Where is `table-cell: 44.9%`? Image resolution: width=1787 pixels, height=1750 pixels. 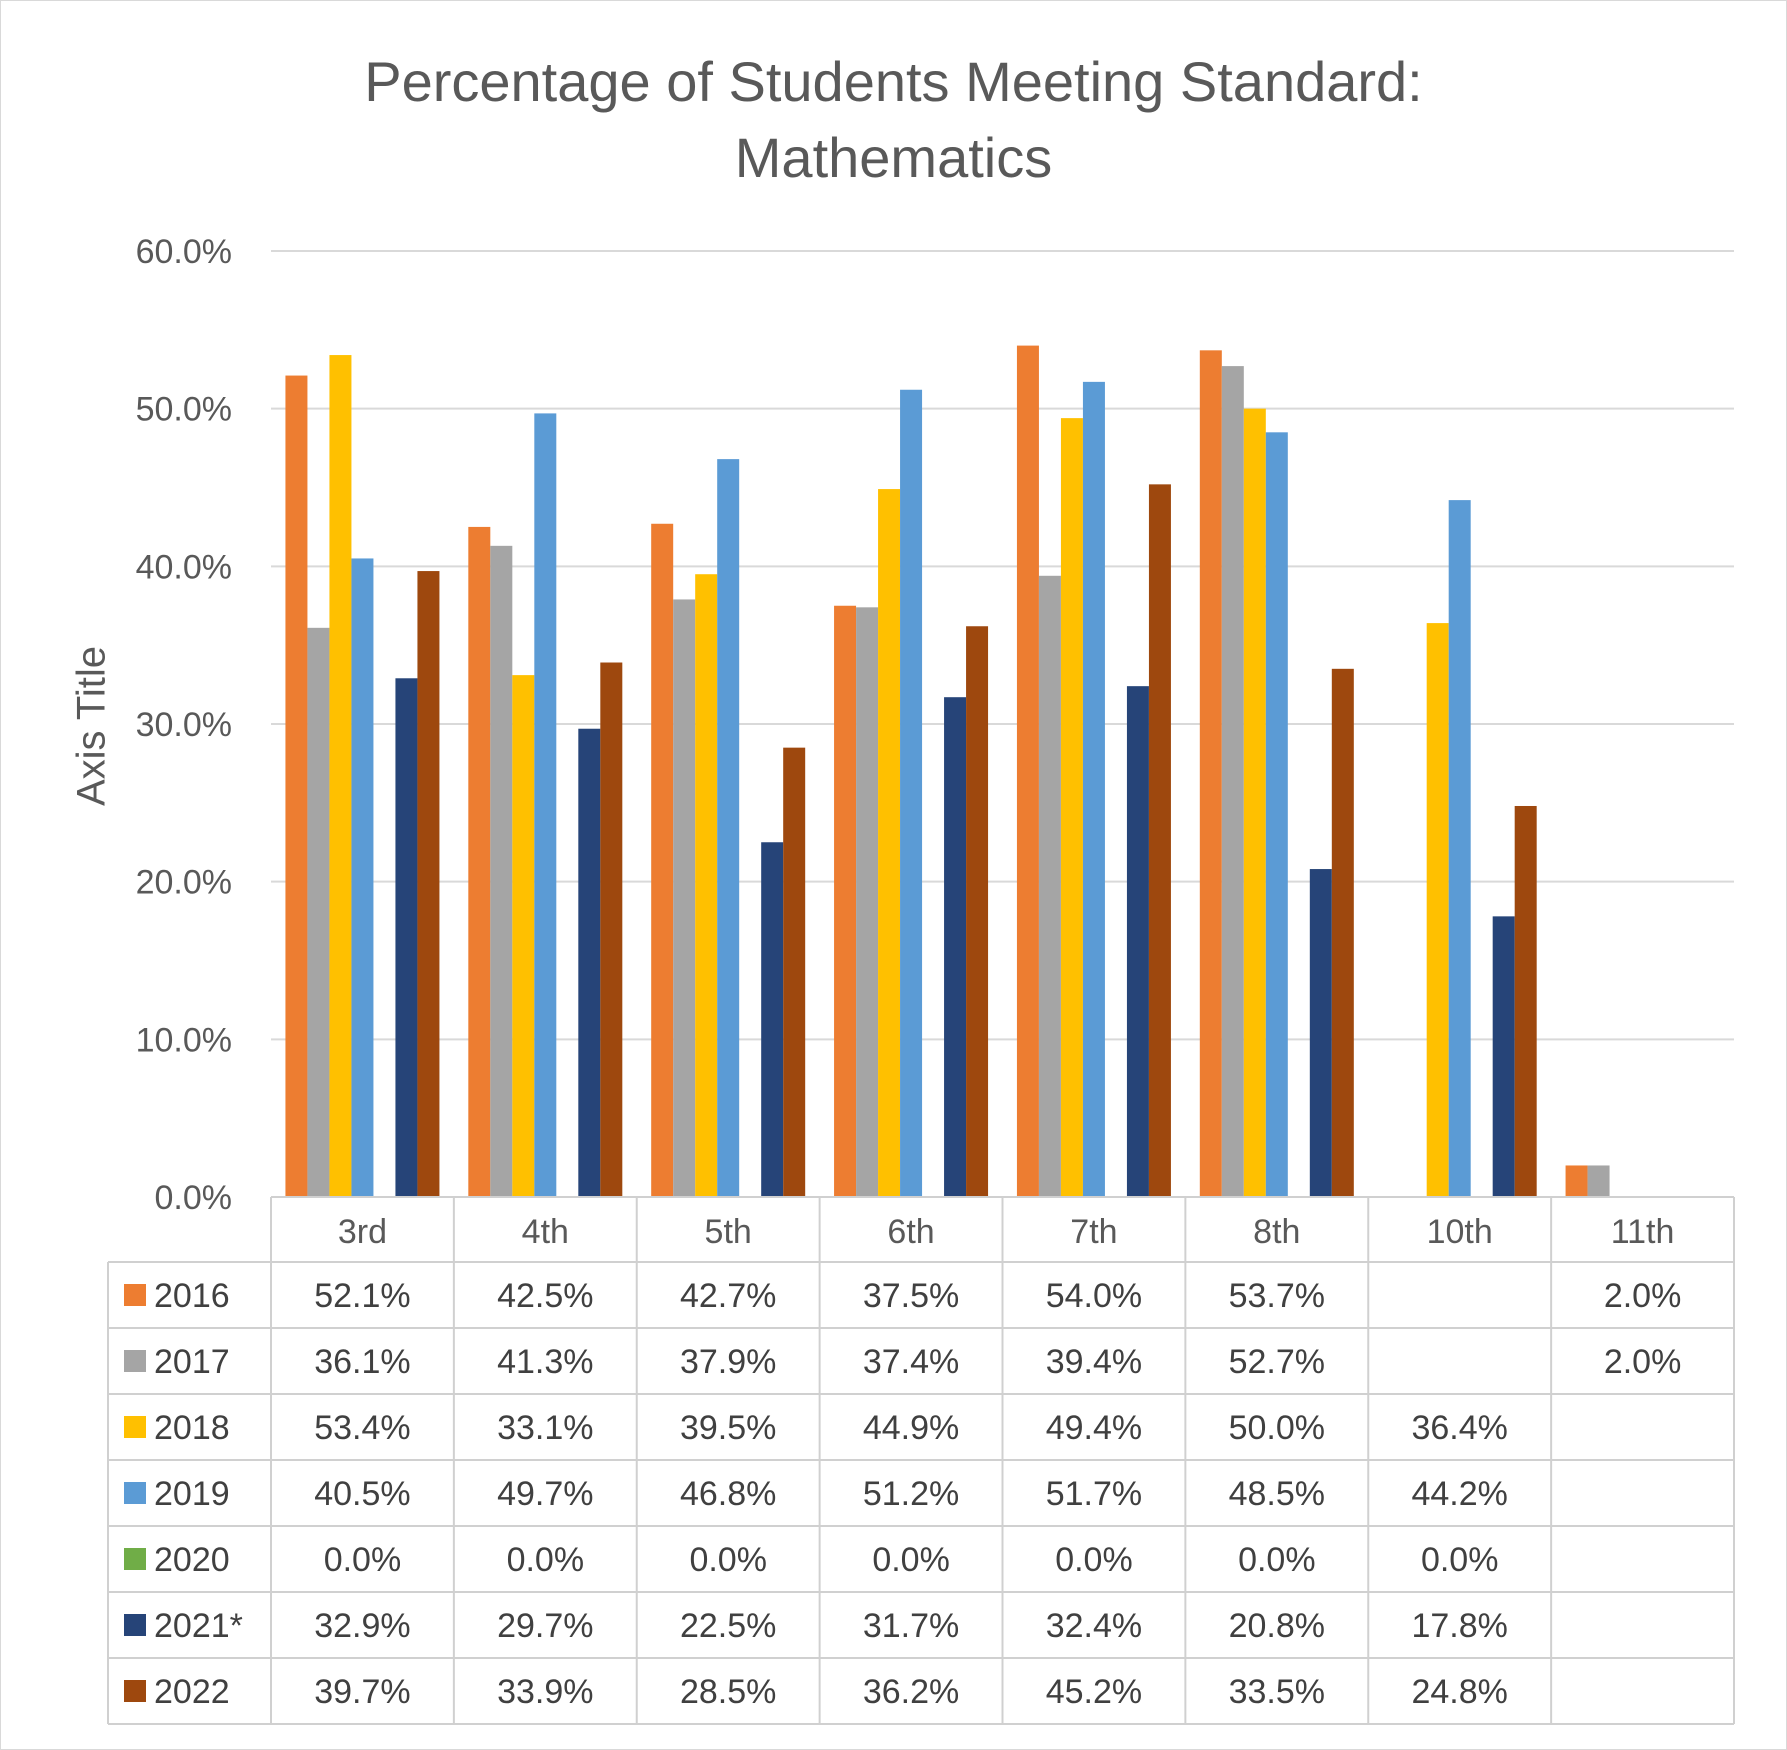
table-cell: 44.9% is located at coordinates (911, 1428).